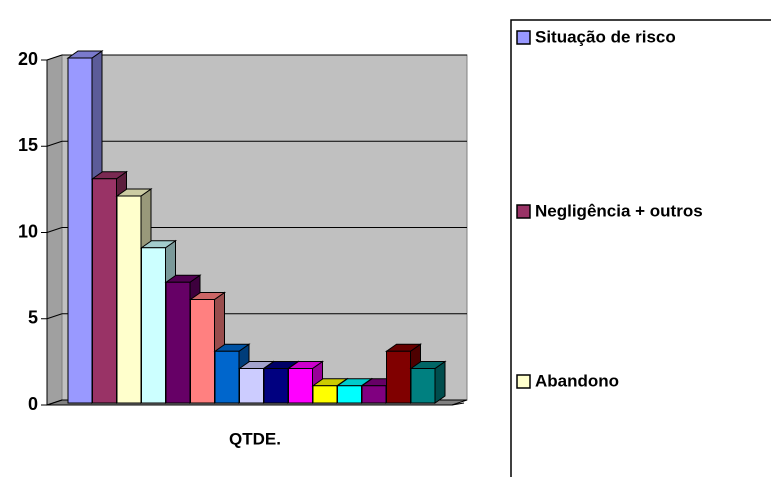 The width and height of the screenshot is (771, 482). What do you see at coordinates (605, 36) in the screenshot?
I see `legend-label: Situação de risco` at bounding box center [605, 36].